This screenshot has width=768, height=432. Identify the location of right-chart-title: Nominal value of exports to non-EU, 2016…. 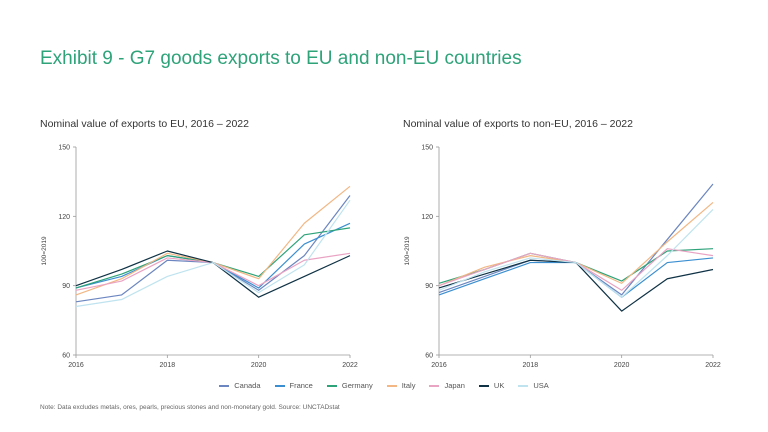
(518, 124).